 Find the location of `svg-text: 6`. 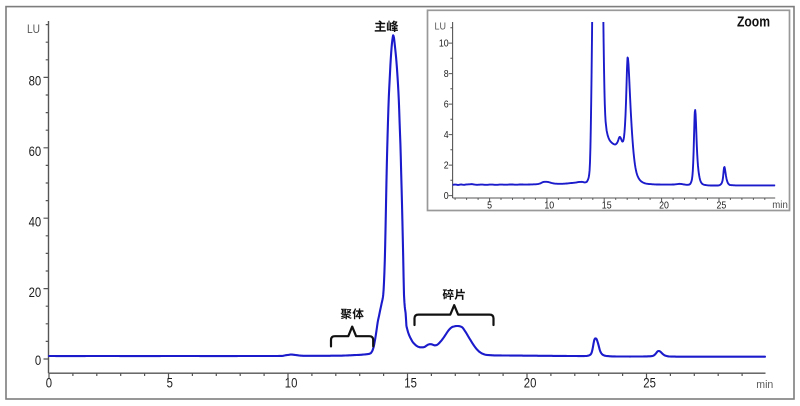

svg-text: 6 is located at coordinates (446, 105).